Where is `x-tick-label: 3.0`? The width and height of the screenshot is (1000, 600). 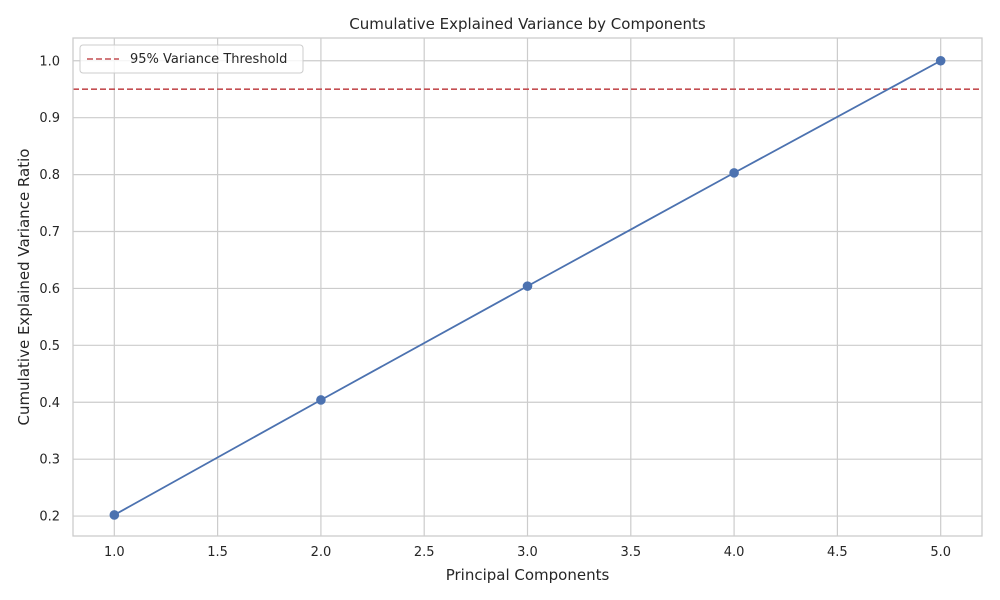
x-tick-label: 3.0 is located at coordinates (527, 552).